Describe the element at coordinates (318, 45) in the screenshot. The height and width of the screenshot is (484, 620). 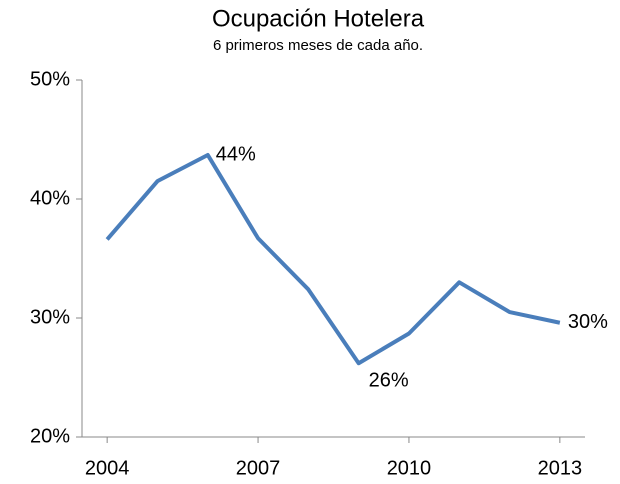
I see `chart-subtitle: 6 primeros meses de cada año.` at that location.